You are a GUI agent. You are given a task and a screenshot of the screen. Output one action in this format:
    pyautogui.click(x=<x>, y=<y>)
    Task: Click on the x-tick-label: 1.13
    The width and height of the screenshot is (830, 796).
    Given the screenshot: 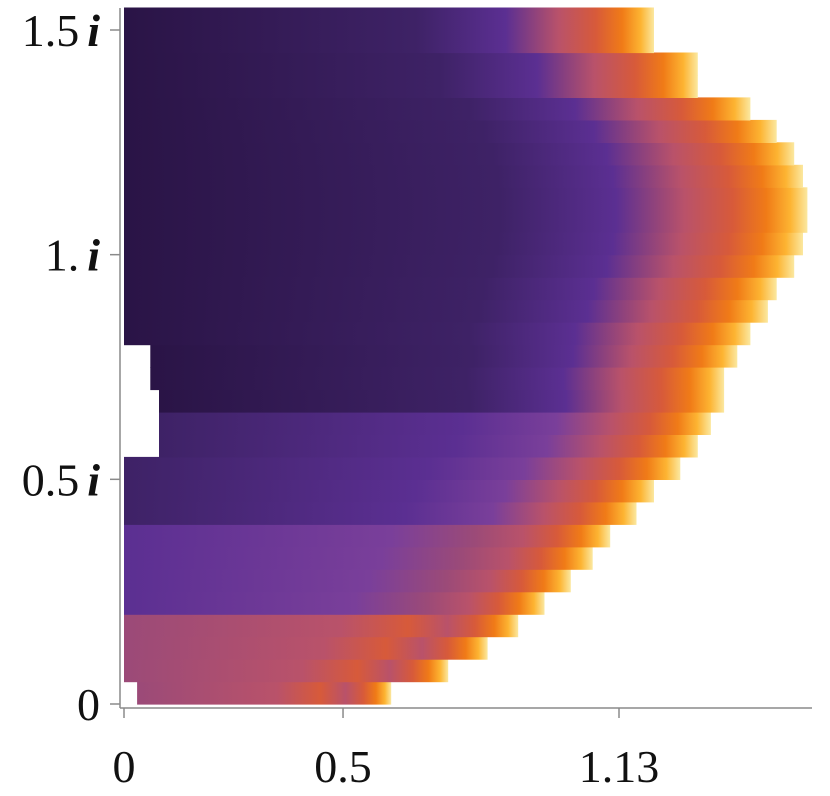 What is the action you would take?
    pyautogui.click(x=619, y=766)
    